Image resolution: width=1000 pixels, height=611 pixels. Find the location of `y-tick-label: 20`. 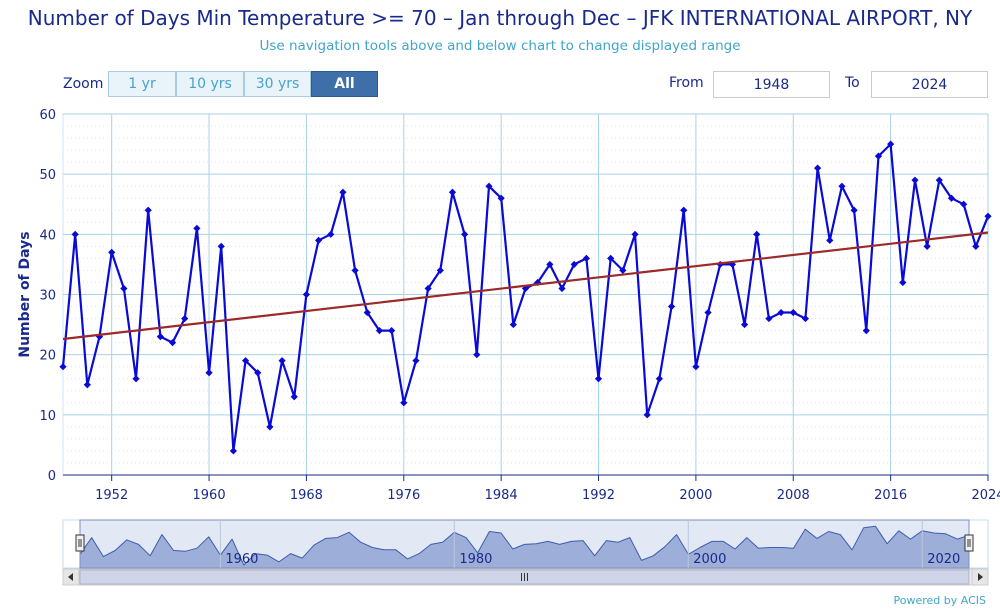

y-tick-label: 20 is located at coordinates (47, 356).